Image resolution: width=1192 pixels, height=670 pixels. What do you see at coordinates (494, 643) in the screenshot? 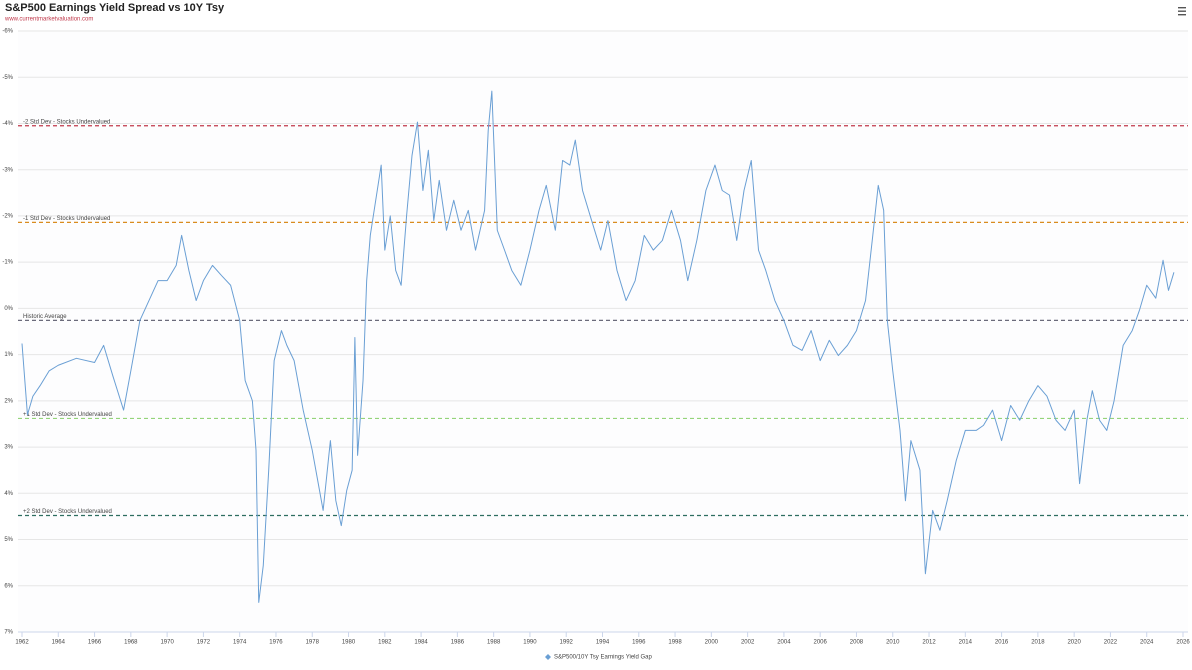
I see `x-tick-label: 1988` at bounding box center [494, 643].